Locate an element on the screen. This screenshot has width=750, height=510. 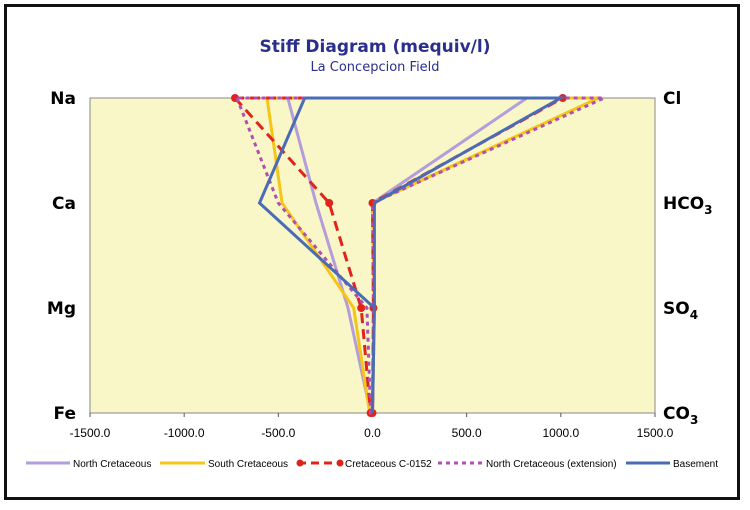
x-tick-label: 500.0 is located at coordinates (467, 433).